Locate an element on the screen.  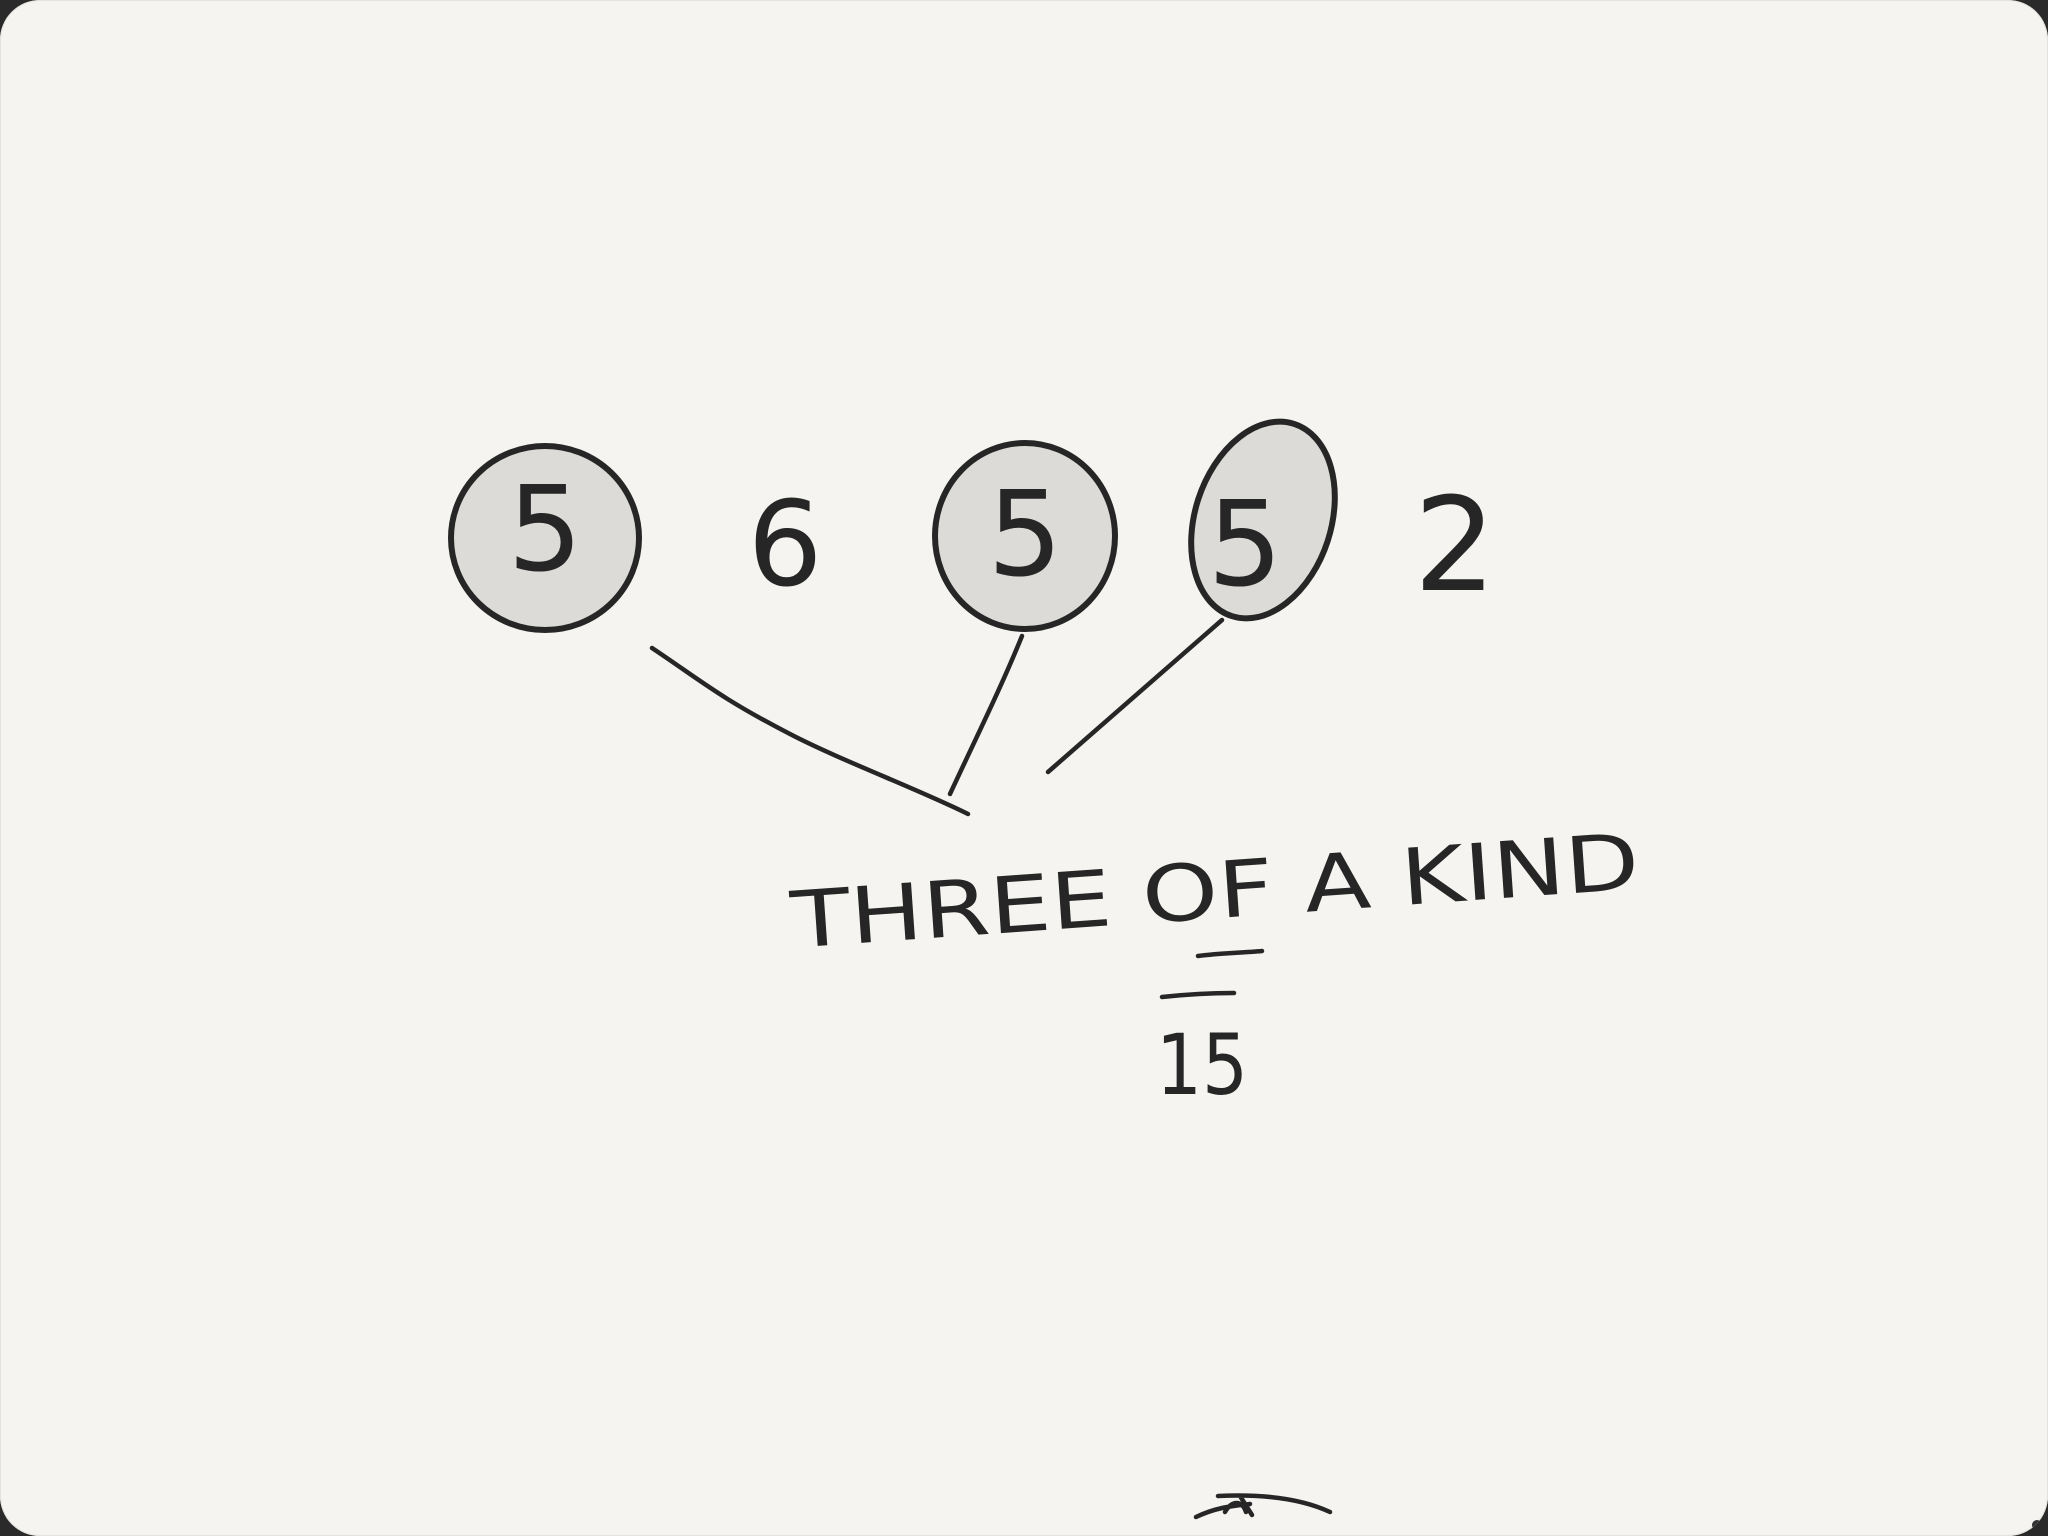
die-value-1: 5 is located at coordinates (544, 529).